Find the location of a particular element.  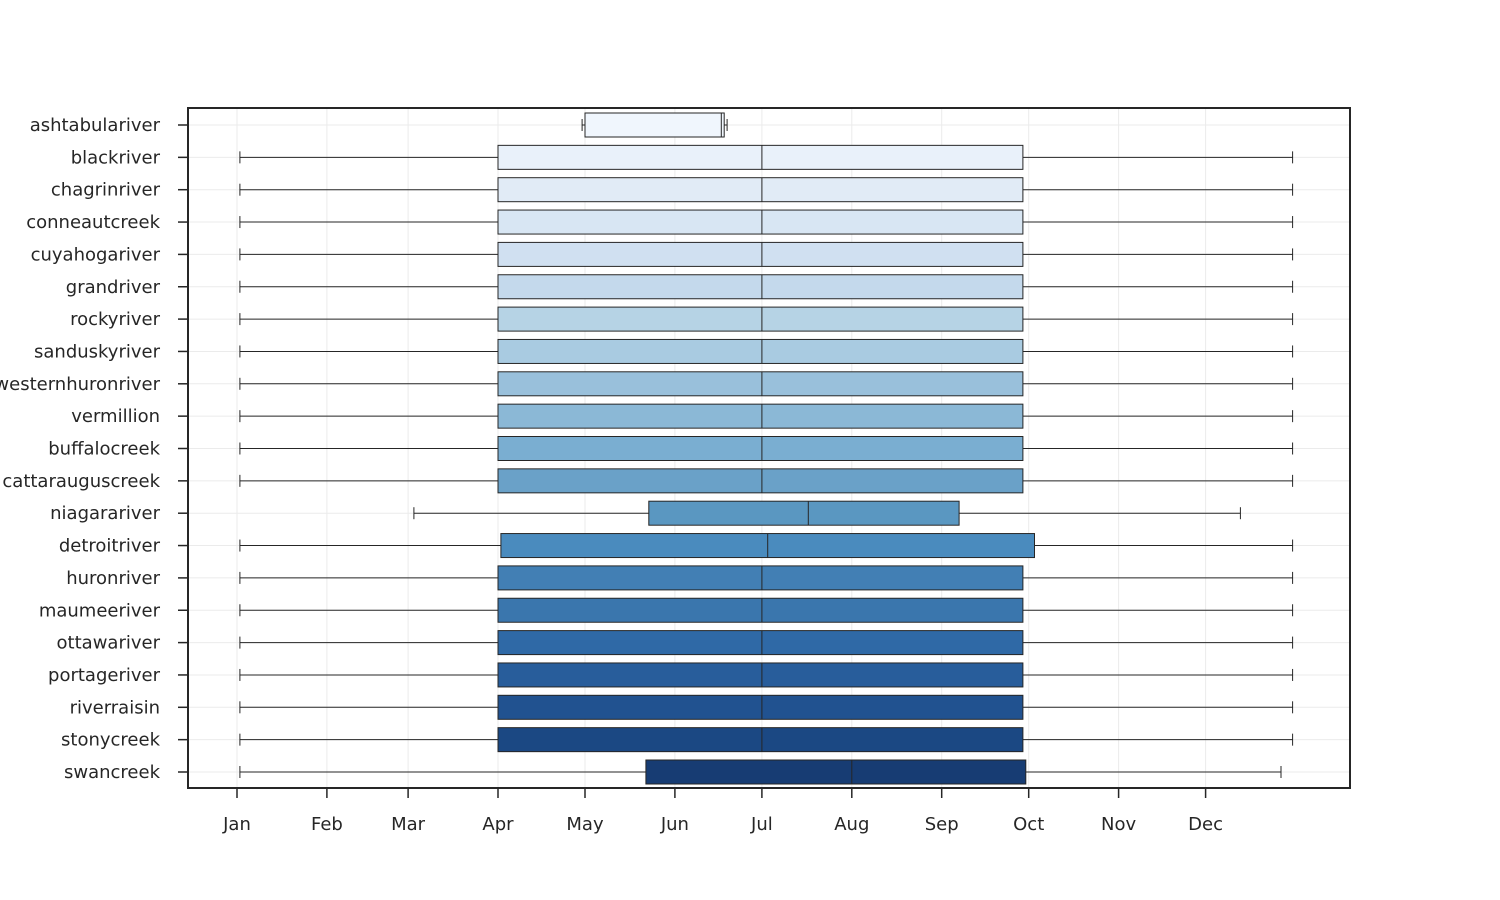

box-buffalocreek is located at coordinates (766, 448).